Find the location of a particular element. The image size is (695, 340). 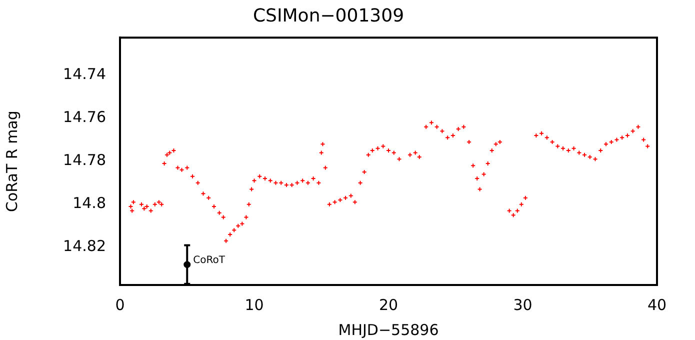

y-tick-label: 14.78 is located at coordinates (84, 160).